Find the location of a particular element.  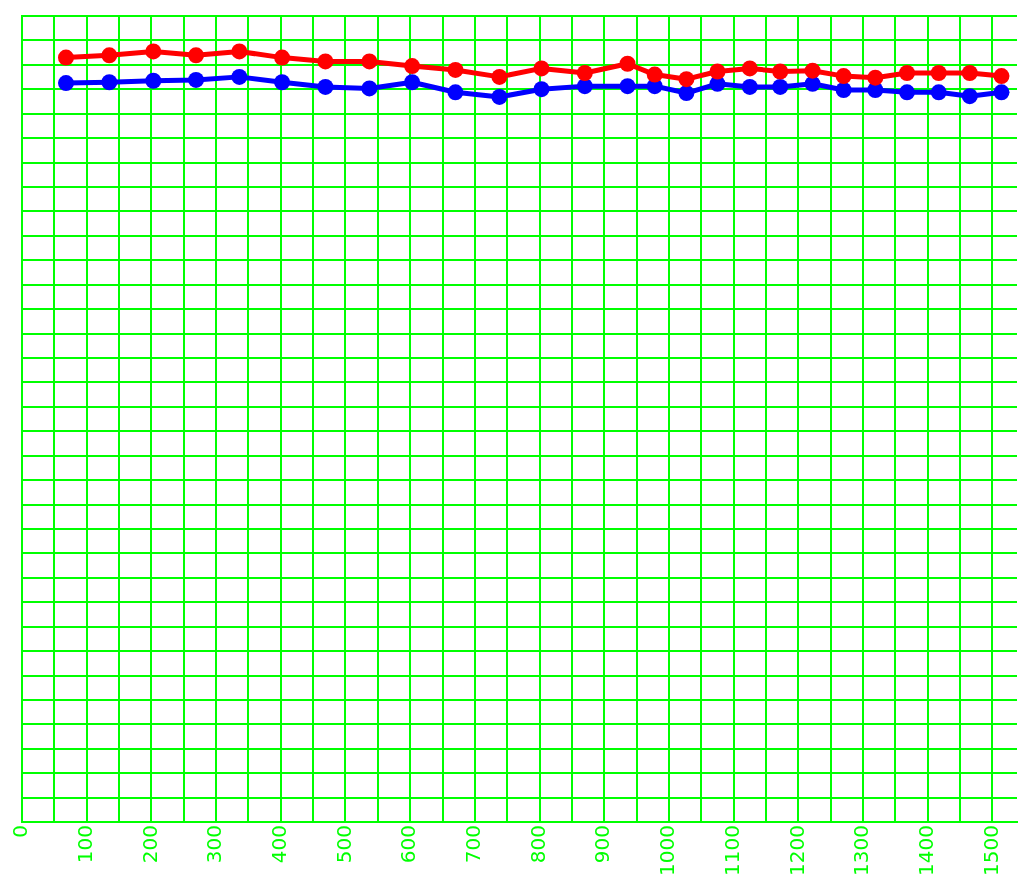

x-tick-label: 500 is located at coordinates (343, 844).